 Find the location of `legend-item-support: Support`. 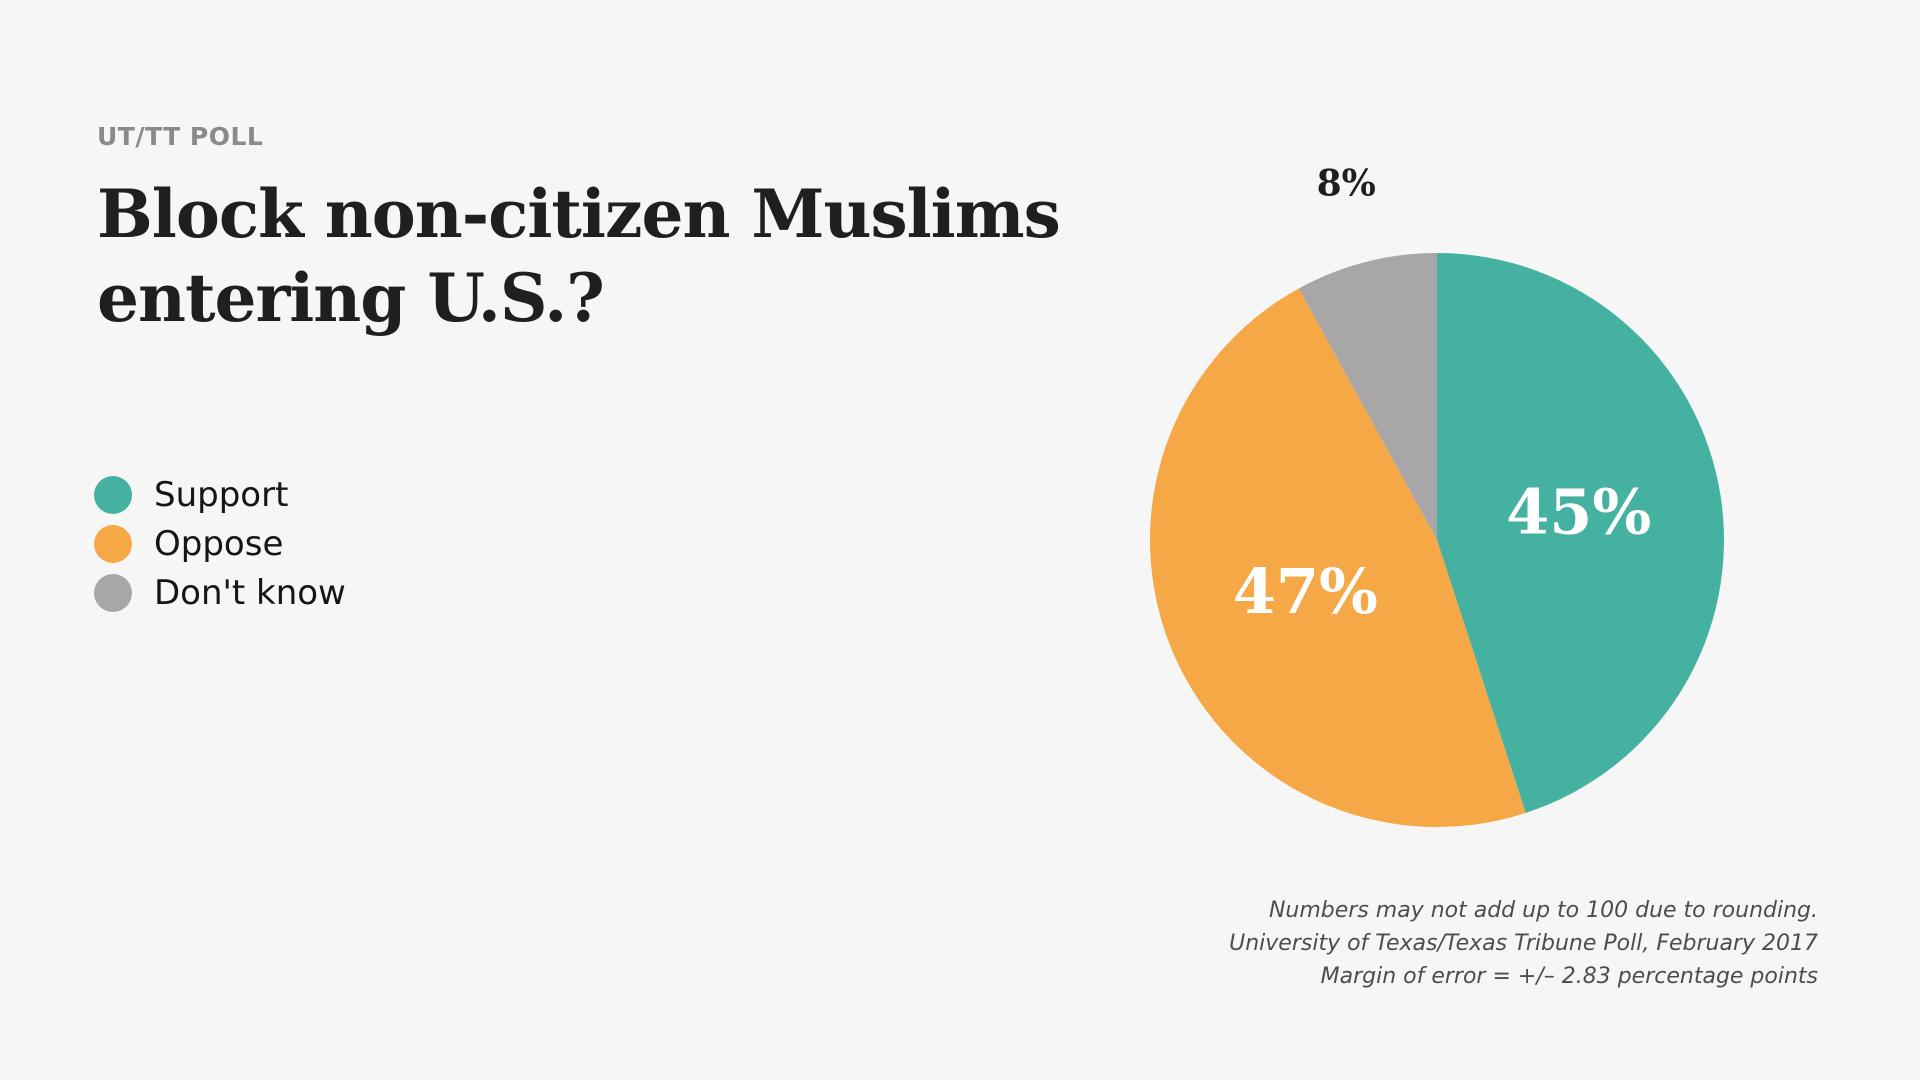

legend-item-support: Support is located at coordinates (220, 494).